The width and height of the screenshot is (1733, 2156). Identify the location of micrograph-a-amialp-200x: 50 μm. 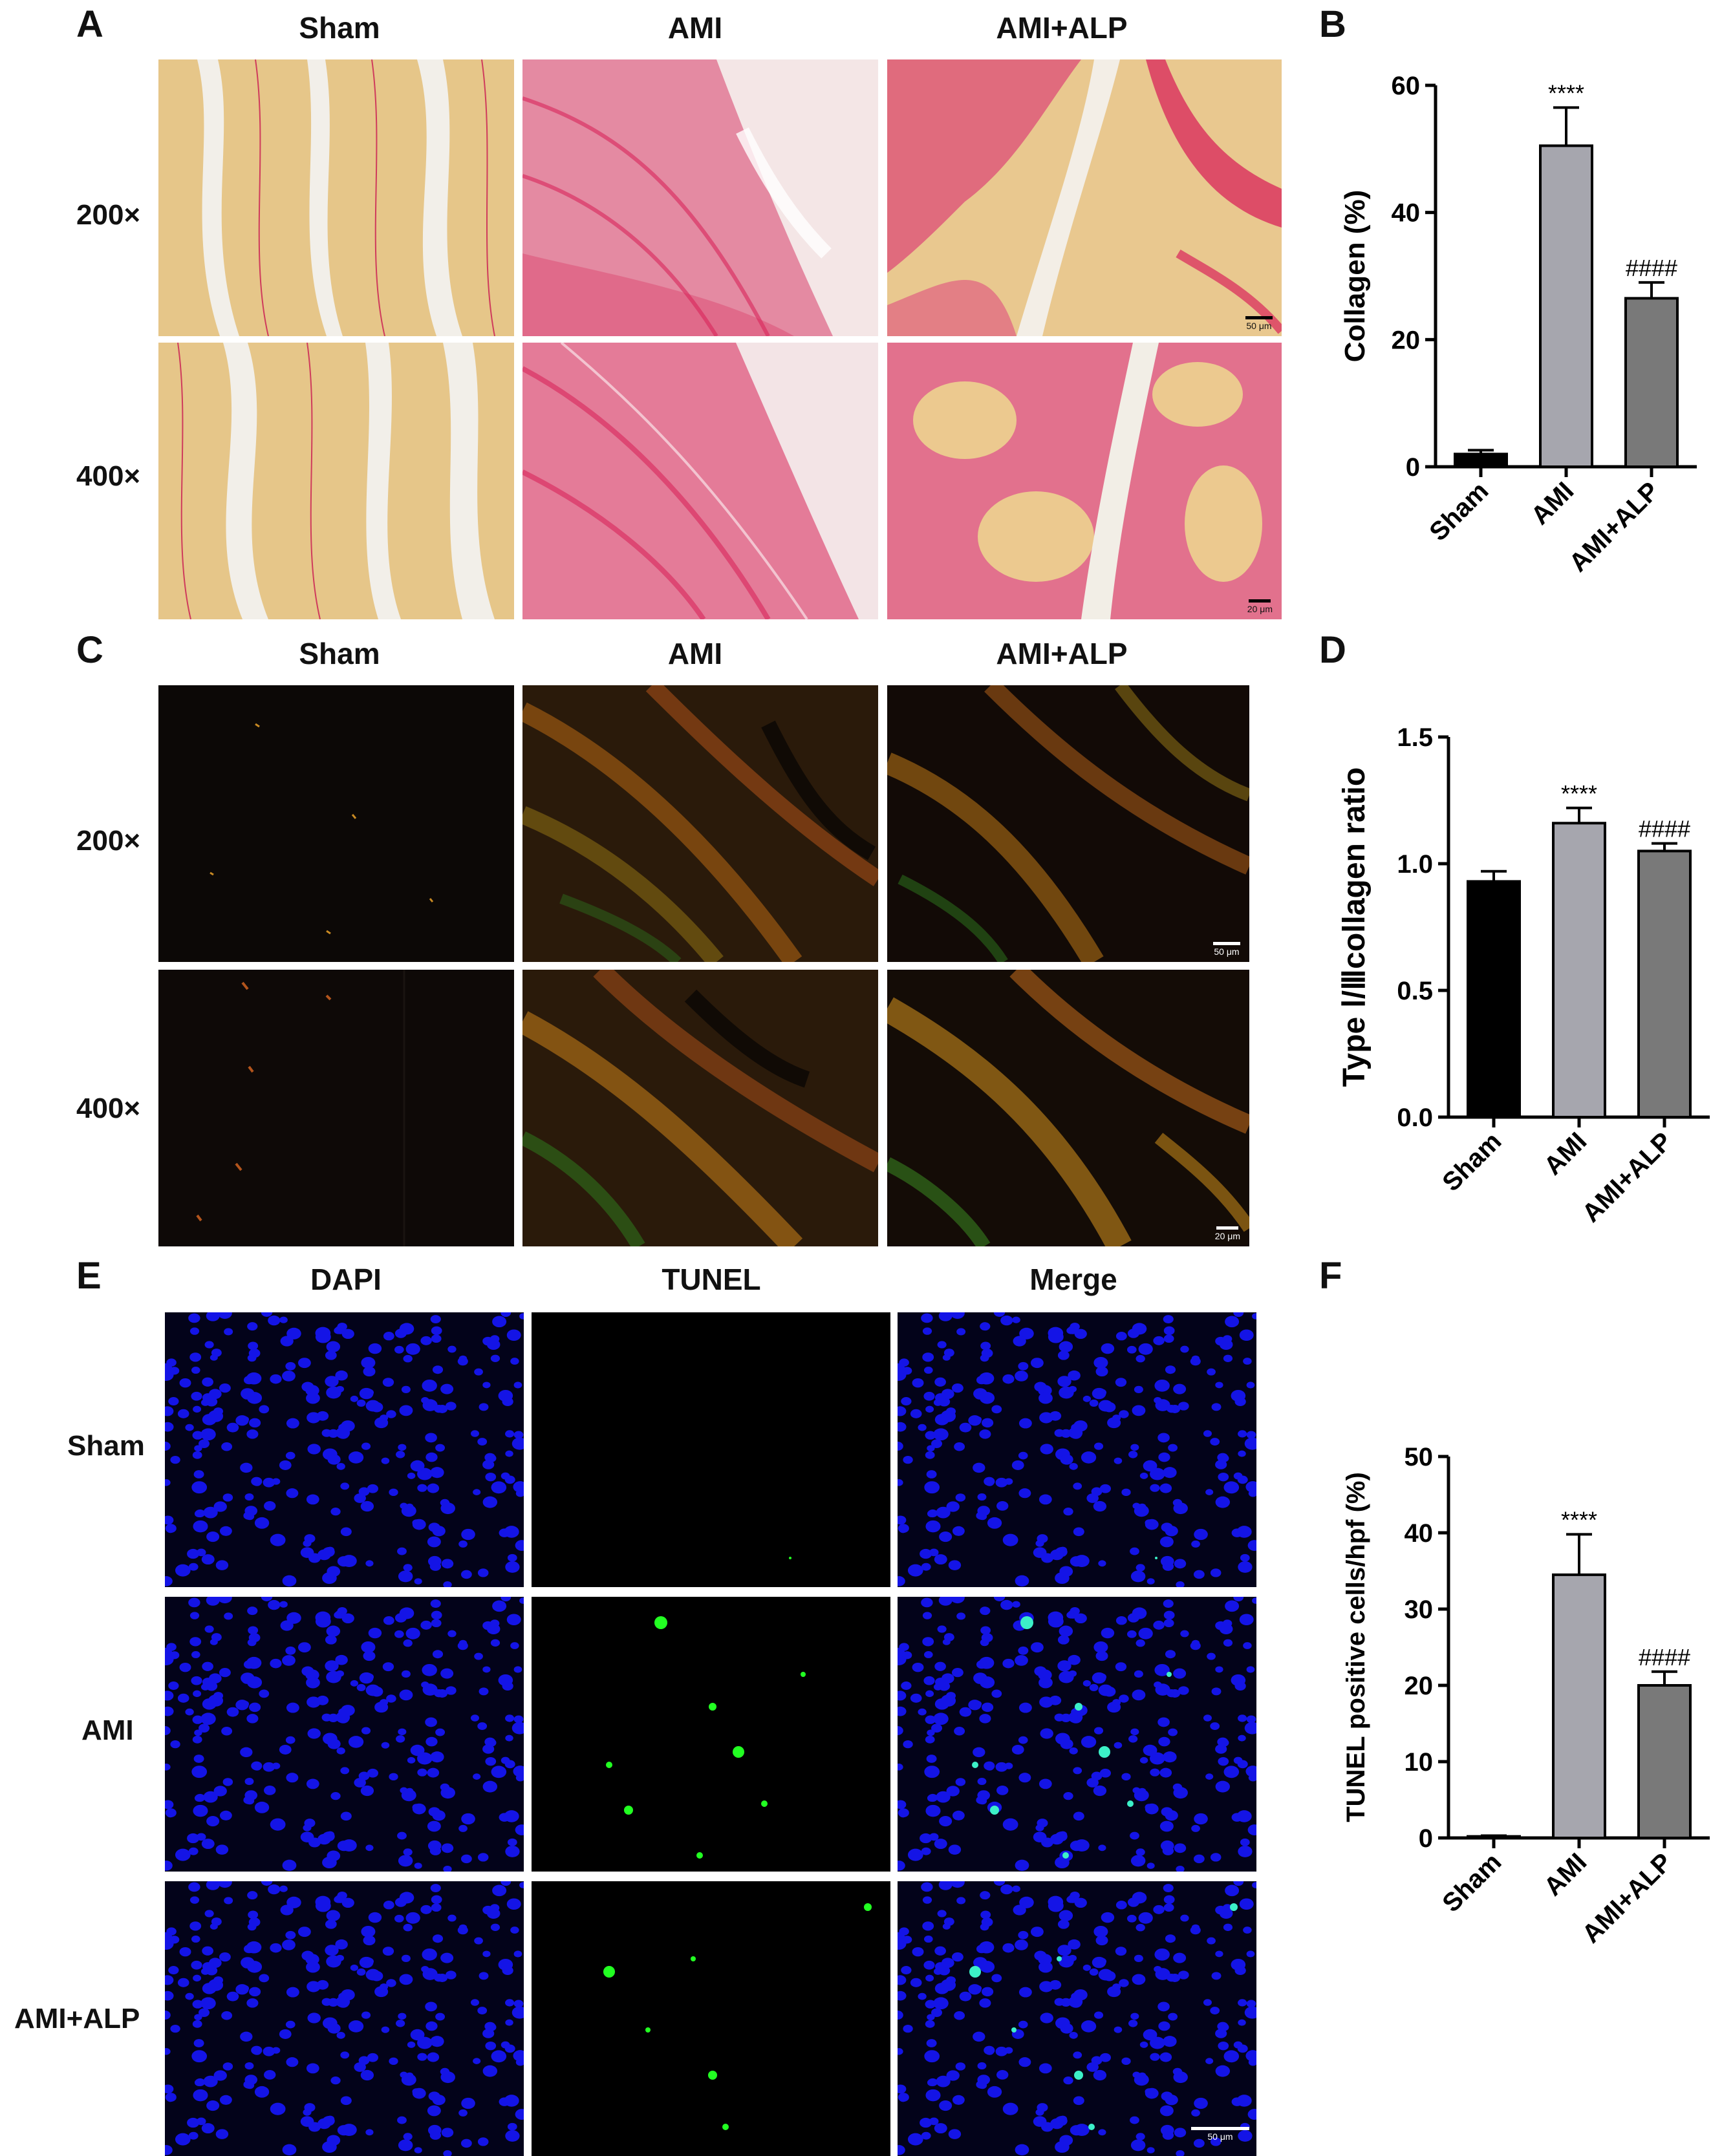
(1084, 197).